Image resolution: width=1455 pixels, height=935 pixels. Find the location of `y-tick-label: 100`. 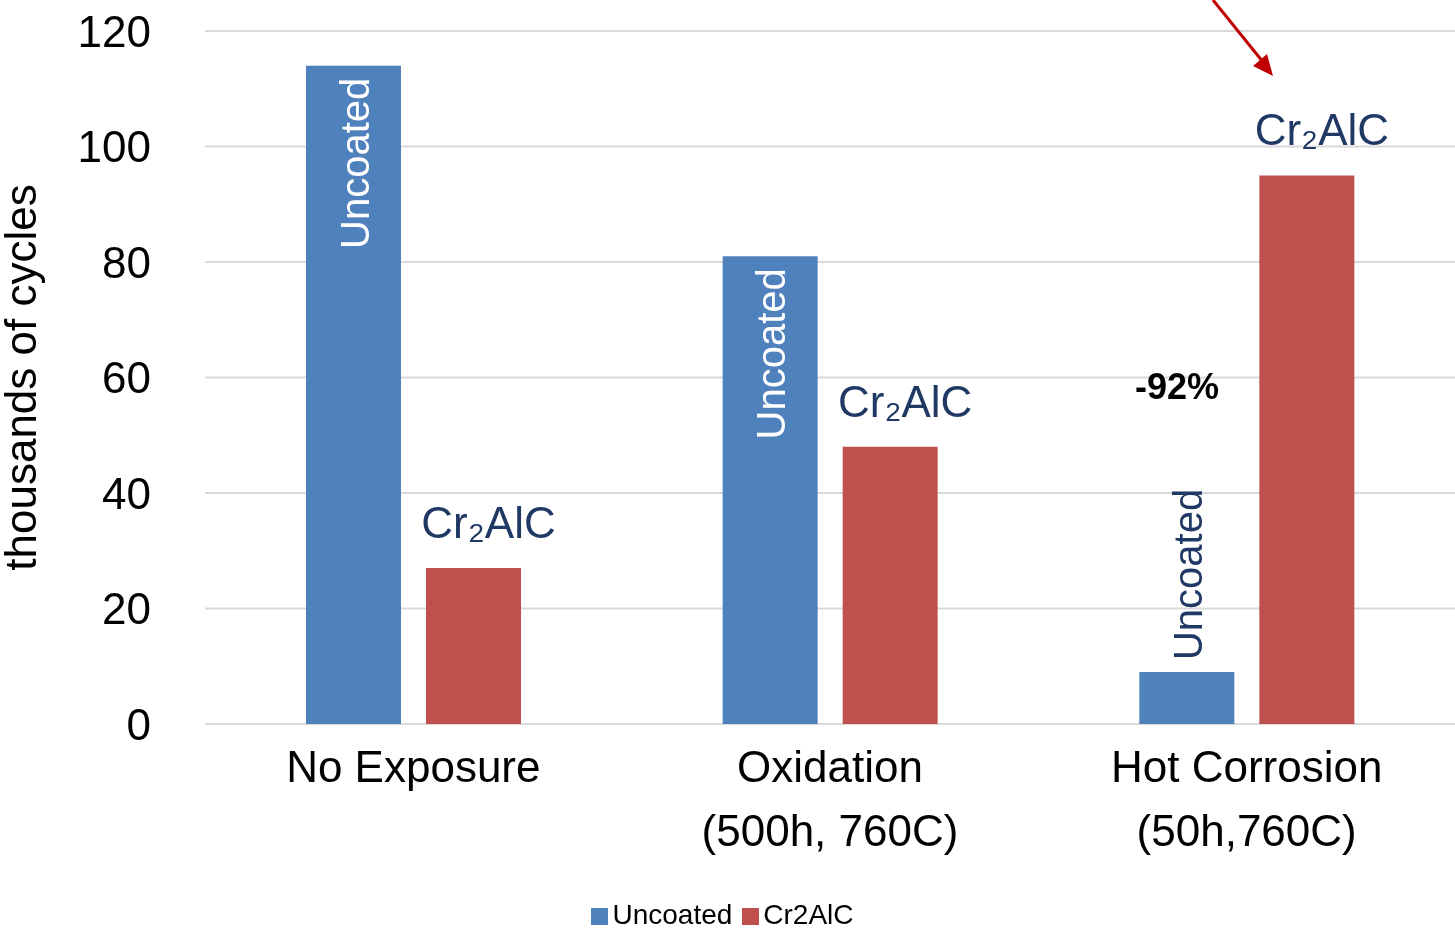

y-tick-label: 100 is located at coordinates (114, 147).